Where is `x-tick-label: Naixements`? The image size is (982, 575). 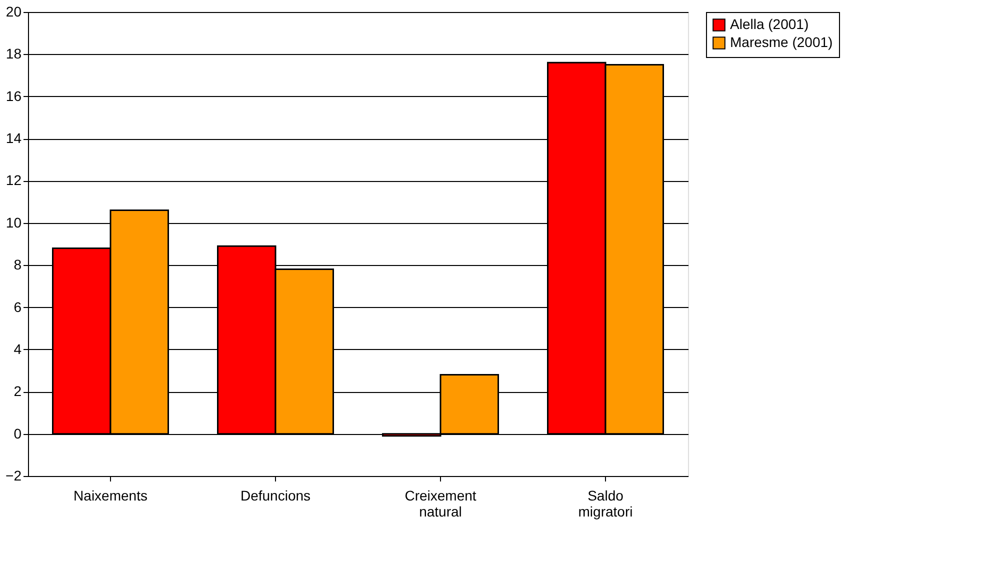
x-tick-label: Naixements is located at coordinates (111, 496).